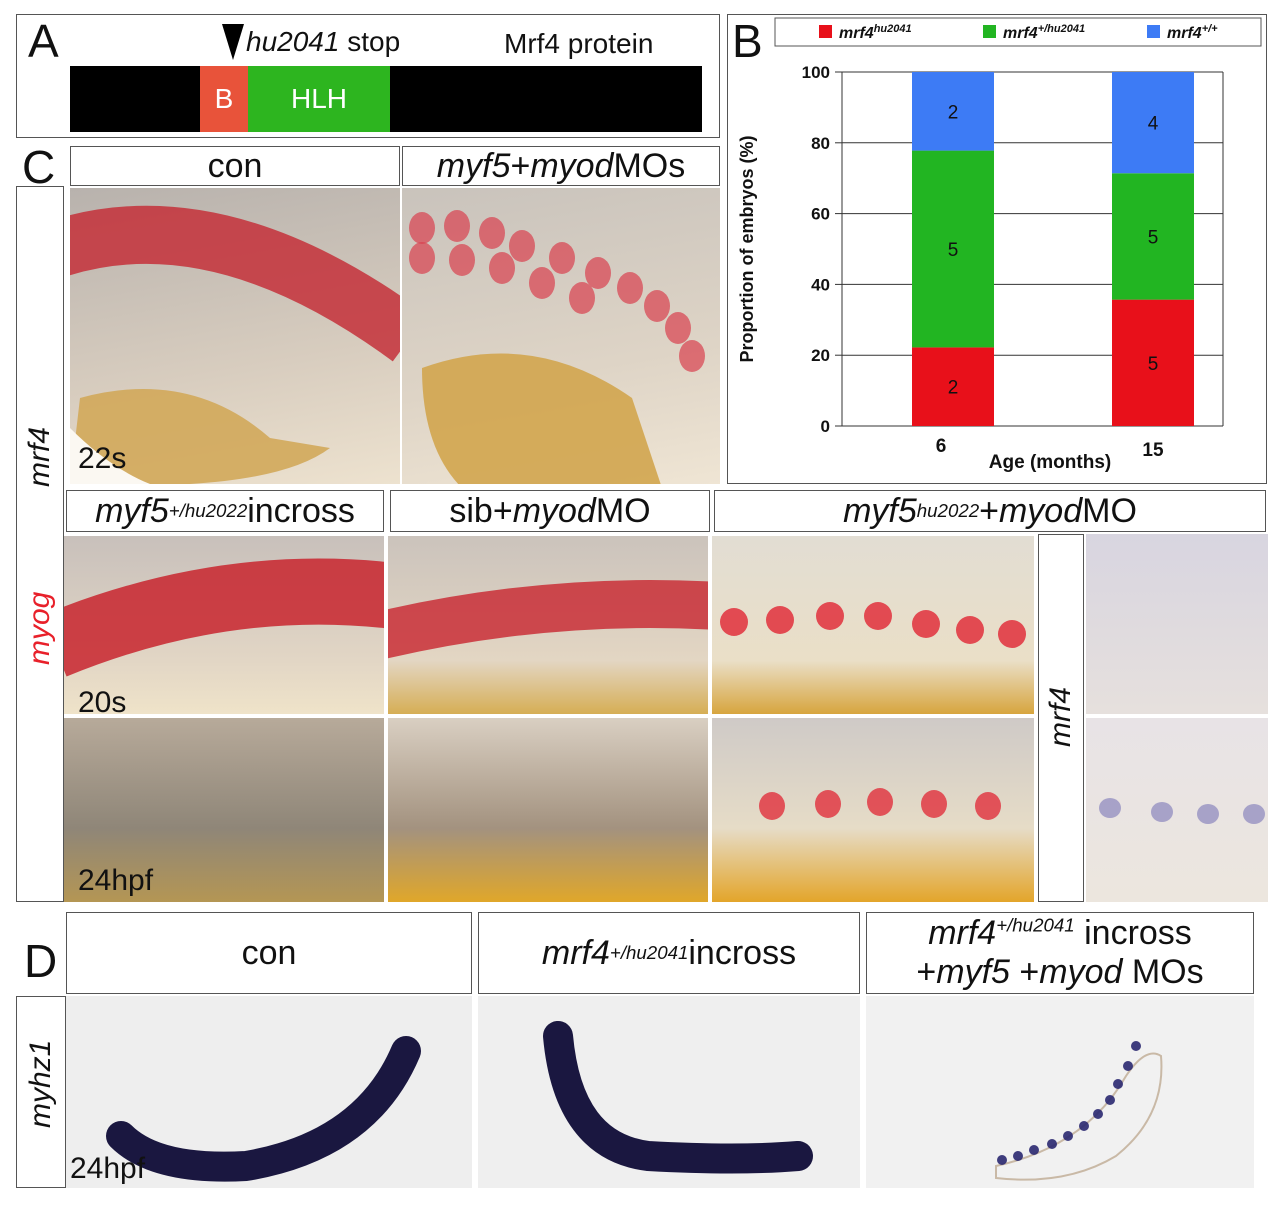  I want to click on y-tick-label: 80, so click(820, 143).